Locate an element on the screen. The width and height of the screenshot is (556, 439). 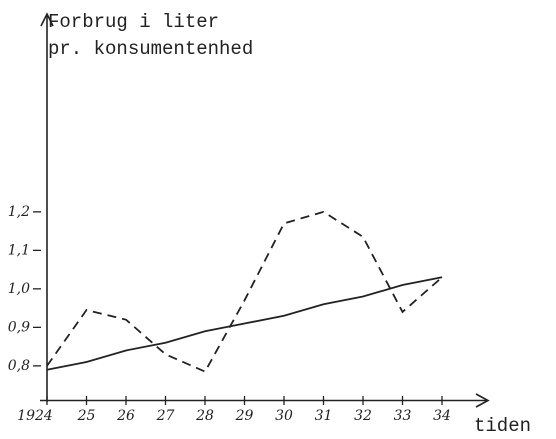
x-tick-label: 25 is located at coordinates (86, 416).